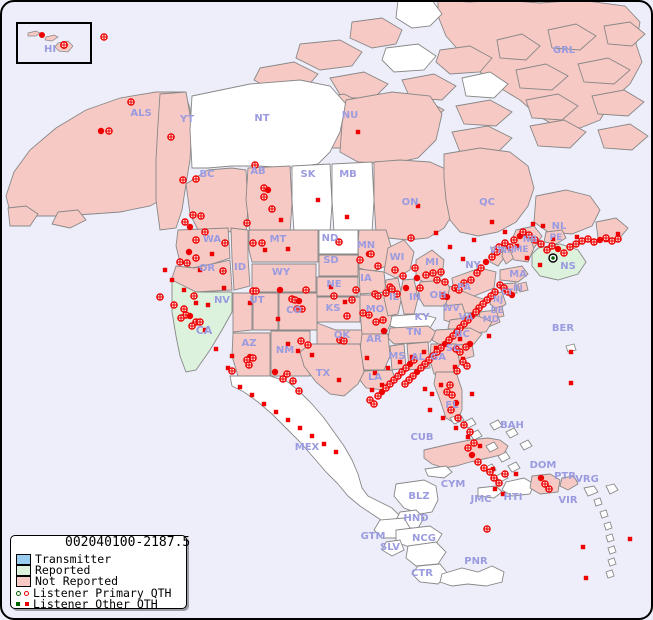 This screenshot has width=653, height=620. Describe the element at coordinates (489, 192) in the screenshot. I see `region-qc` at that location.